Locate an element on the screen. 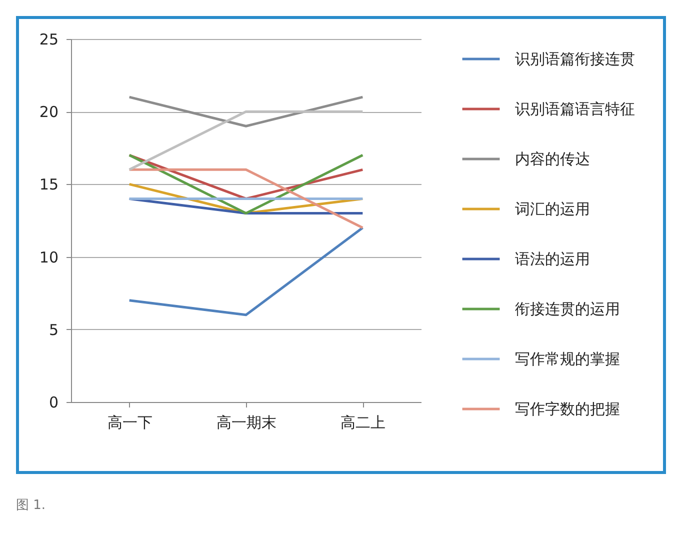 Image resolution: width=681 pixels, height=535 pixels. legend-label: 语法的运用 is located at coordinates (552, 259).